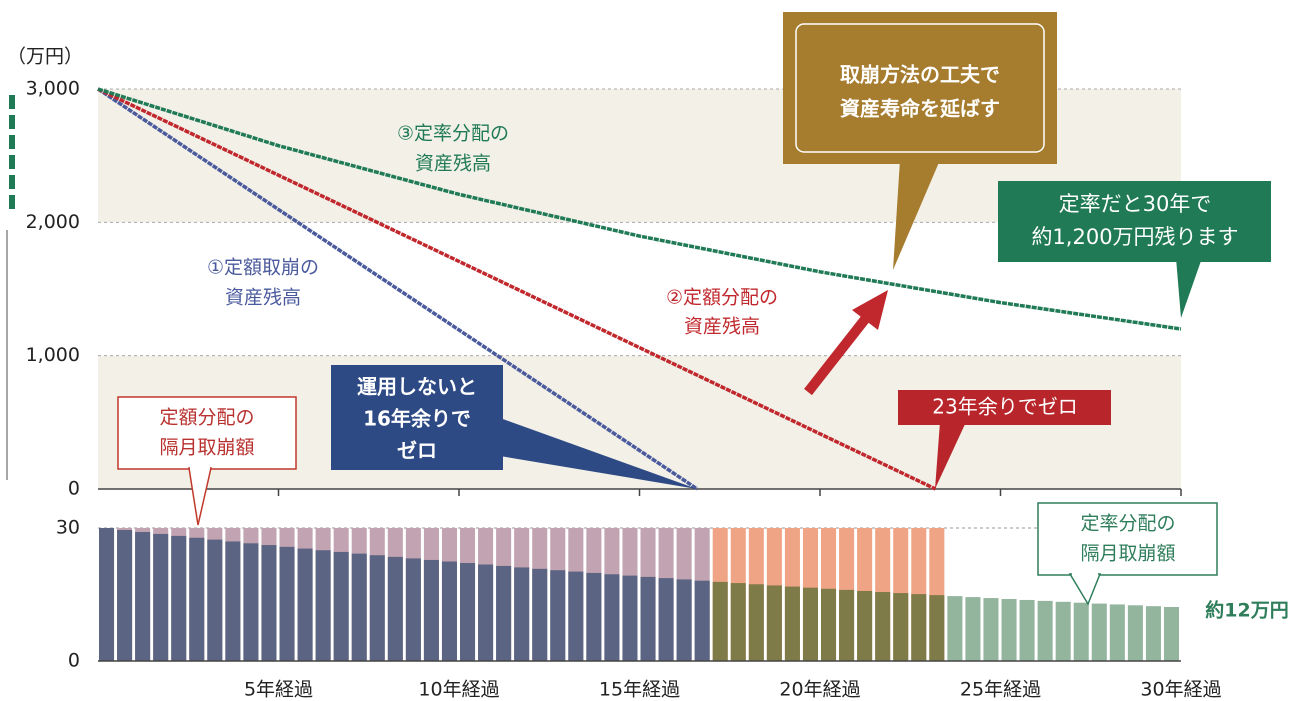  I want to click on callout-text: 約1,200万円残ります, so click(1134, 237).